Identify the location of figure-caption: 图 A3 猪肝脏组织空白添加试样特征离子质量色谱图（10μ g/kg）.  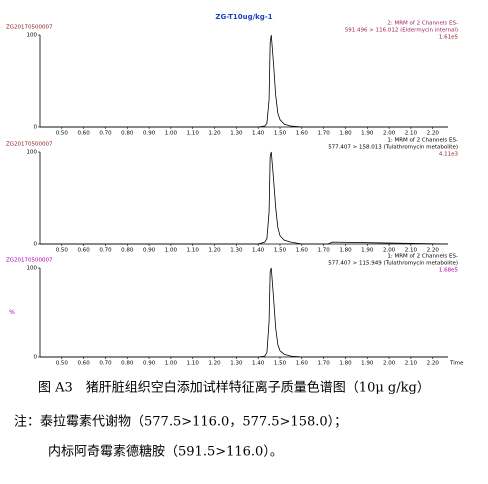
(234, 388).